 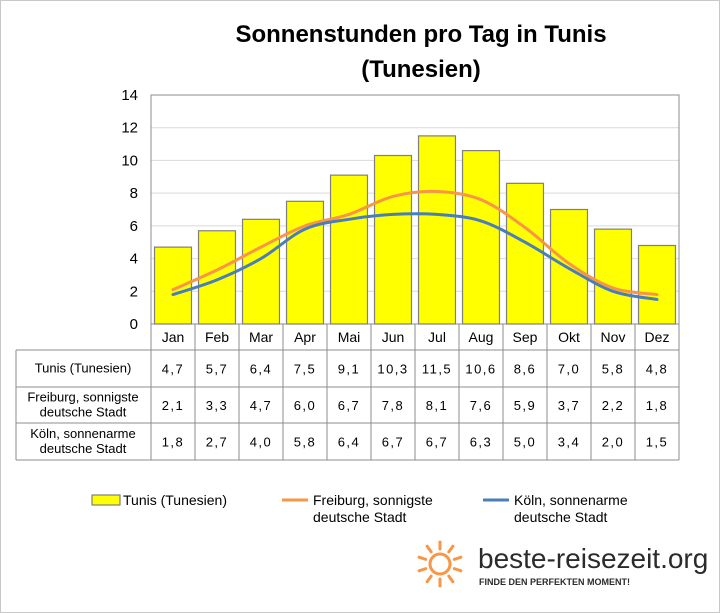 I want to click on data-label: 7,6, so click(x=481, y=405).